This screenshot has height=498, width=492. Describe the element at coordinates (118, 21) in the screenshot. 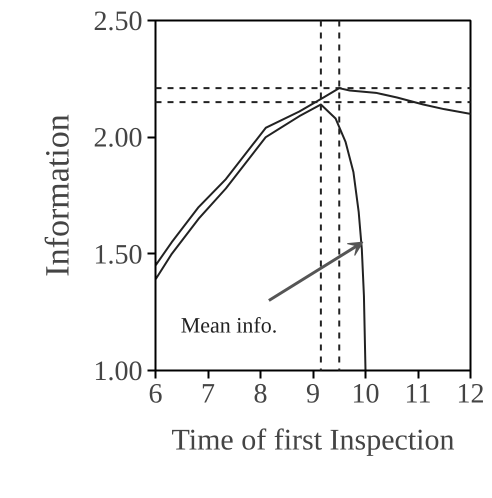

I see `y-tick-label: 2.50` at that location.